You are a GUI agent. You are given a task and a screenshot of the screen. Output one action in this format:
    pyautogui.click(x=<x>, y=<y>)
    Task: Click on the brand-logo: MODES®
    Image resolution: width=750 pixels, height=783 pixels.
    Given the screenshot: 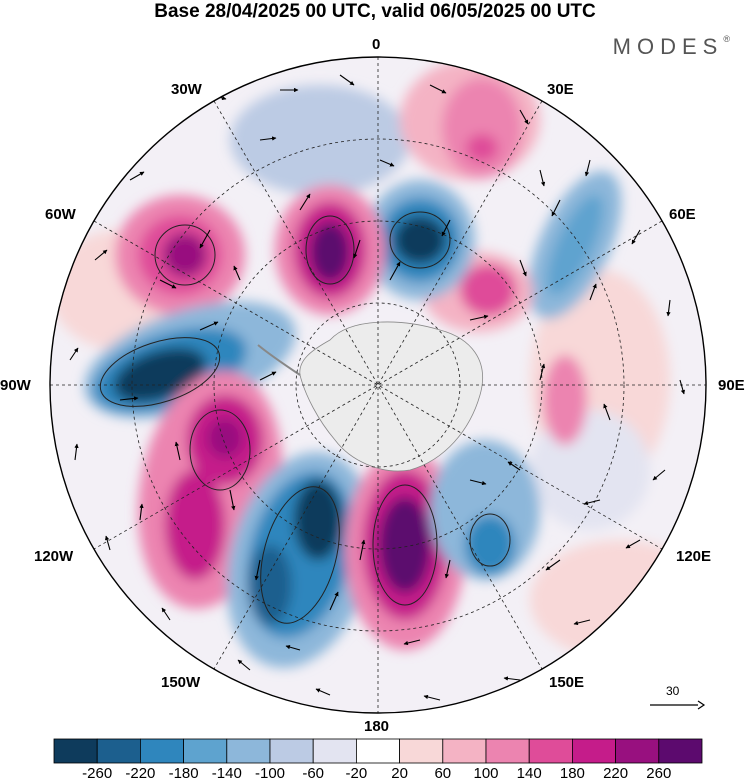 What is the action you would take?
    pyautogui.click(x=671, y=46)
    